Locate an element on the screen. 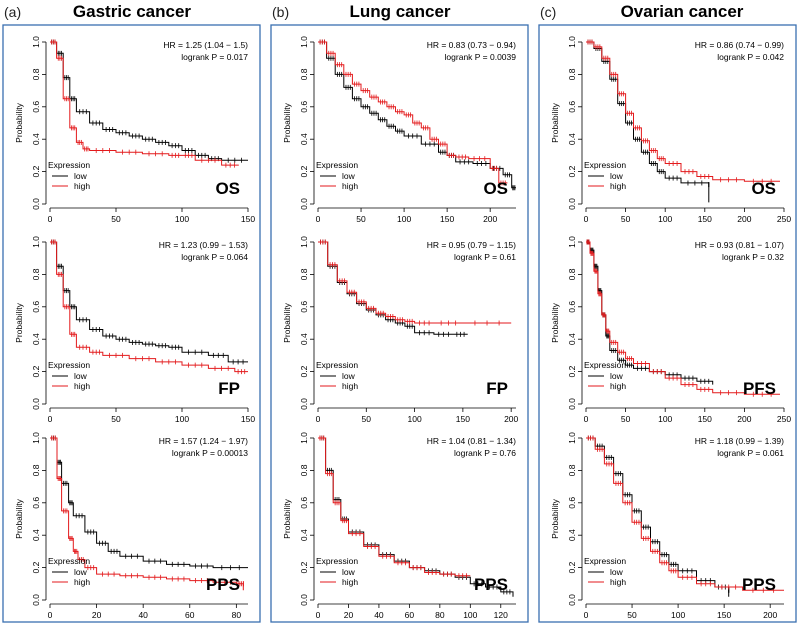  x-tick-label: 80 is located at coordinates (440, 615).